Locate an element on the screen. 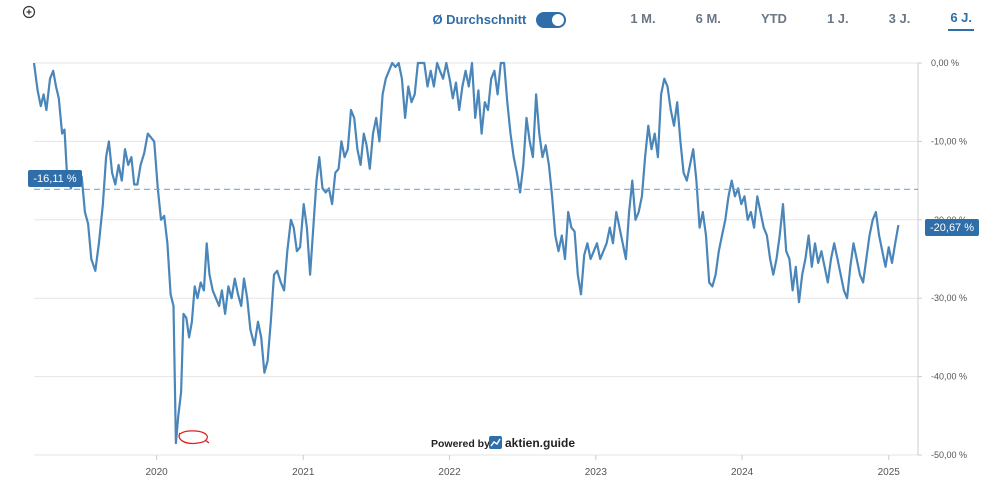 The image size is (1002, 490). average-switch is located at coordinates (551, 19).